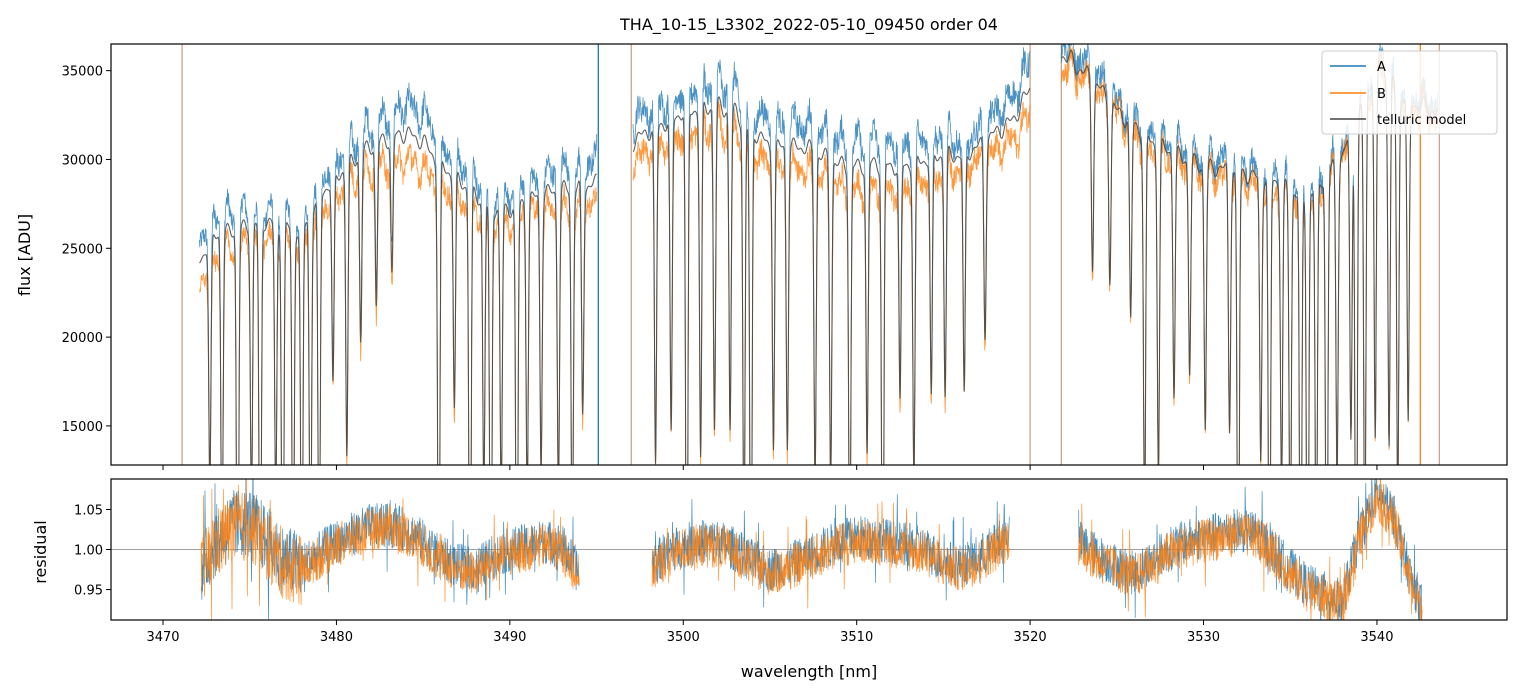 This screenshot has width=1520, height=696. I want to click on bottom-y-ticks: 0.95 1.00 1.05, so click(92, 551).